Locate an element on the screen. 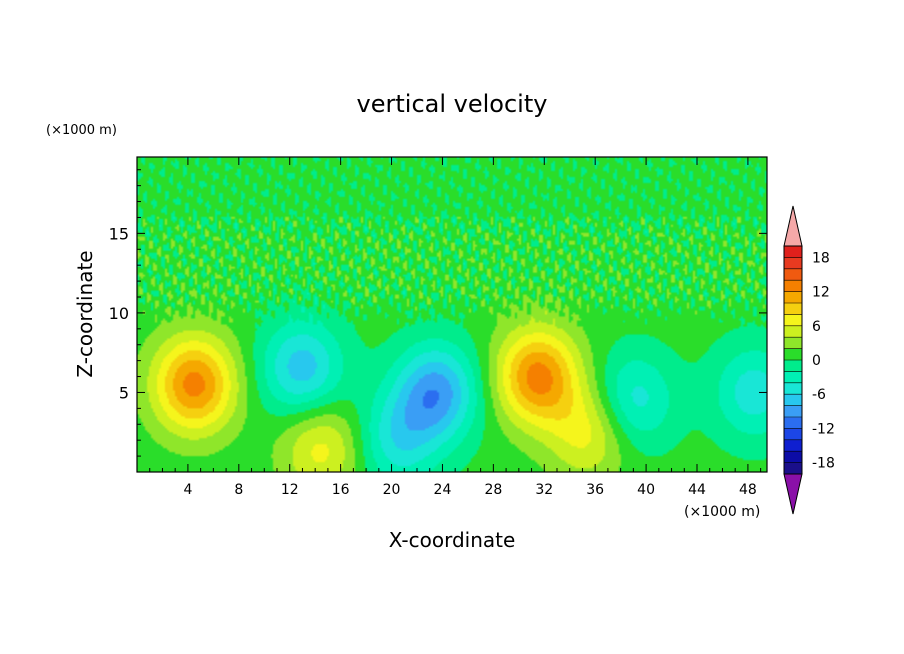  colorbar-label: -18 is located at coordinates (823, 464).